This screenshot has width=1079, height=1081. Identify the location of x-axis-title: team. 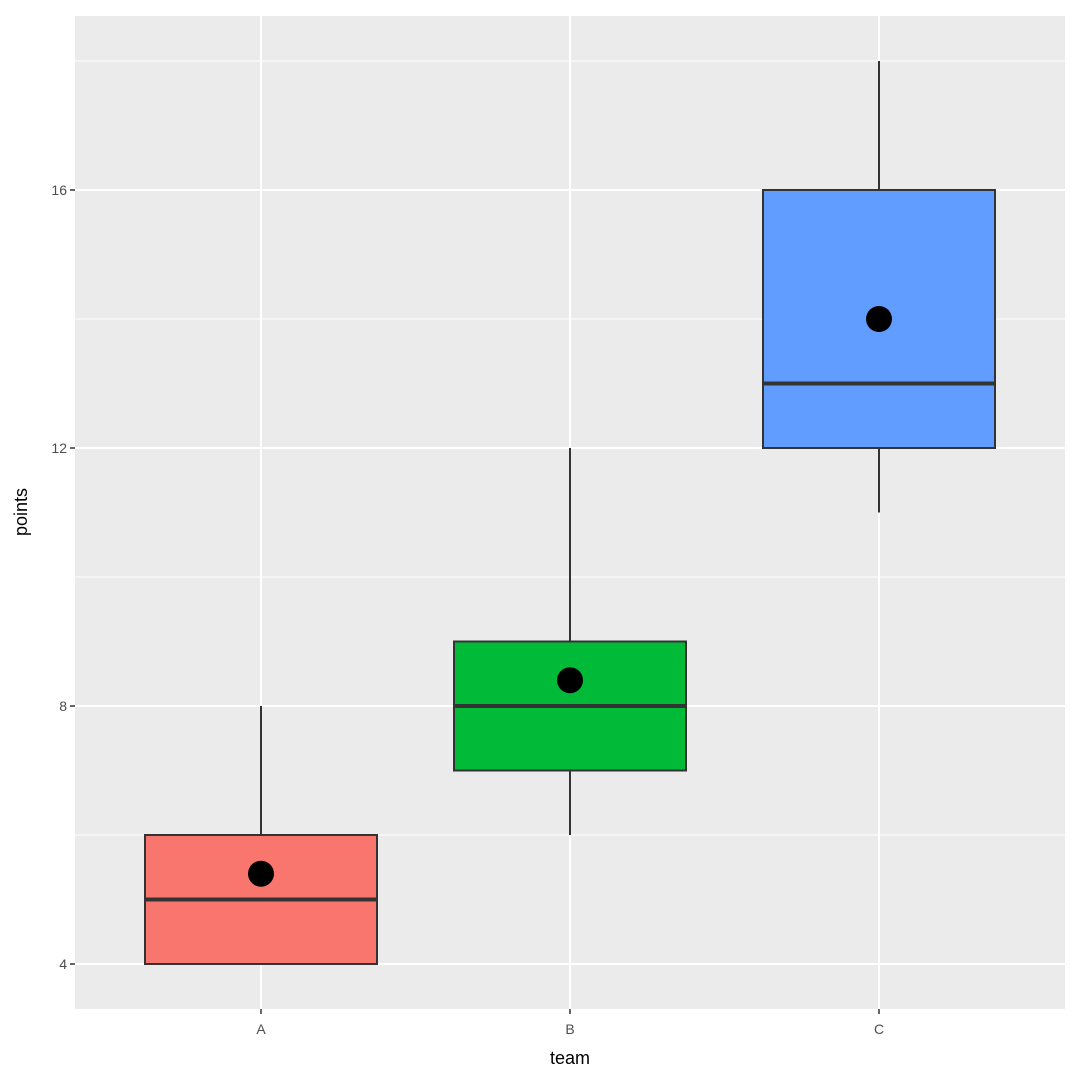
(570, 1058).